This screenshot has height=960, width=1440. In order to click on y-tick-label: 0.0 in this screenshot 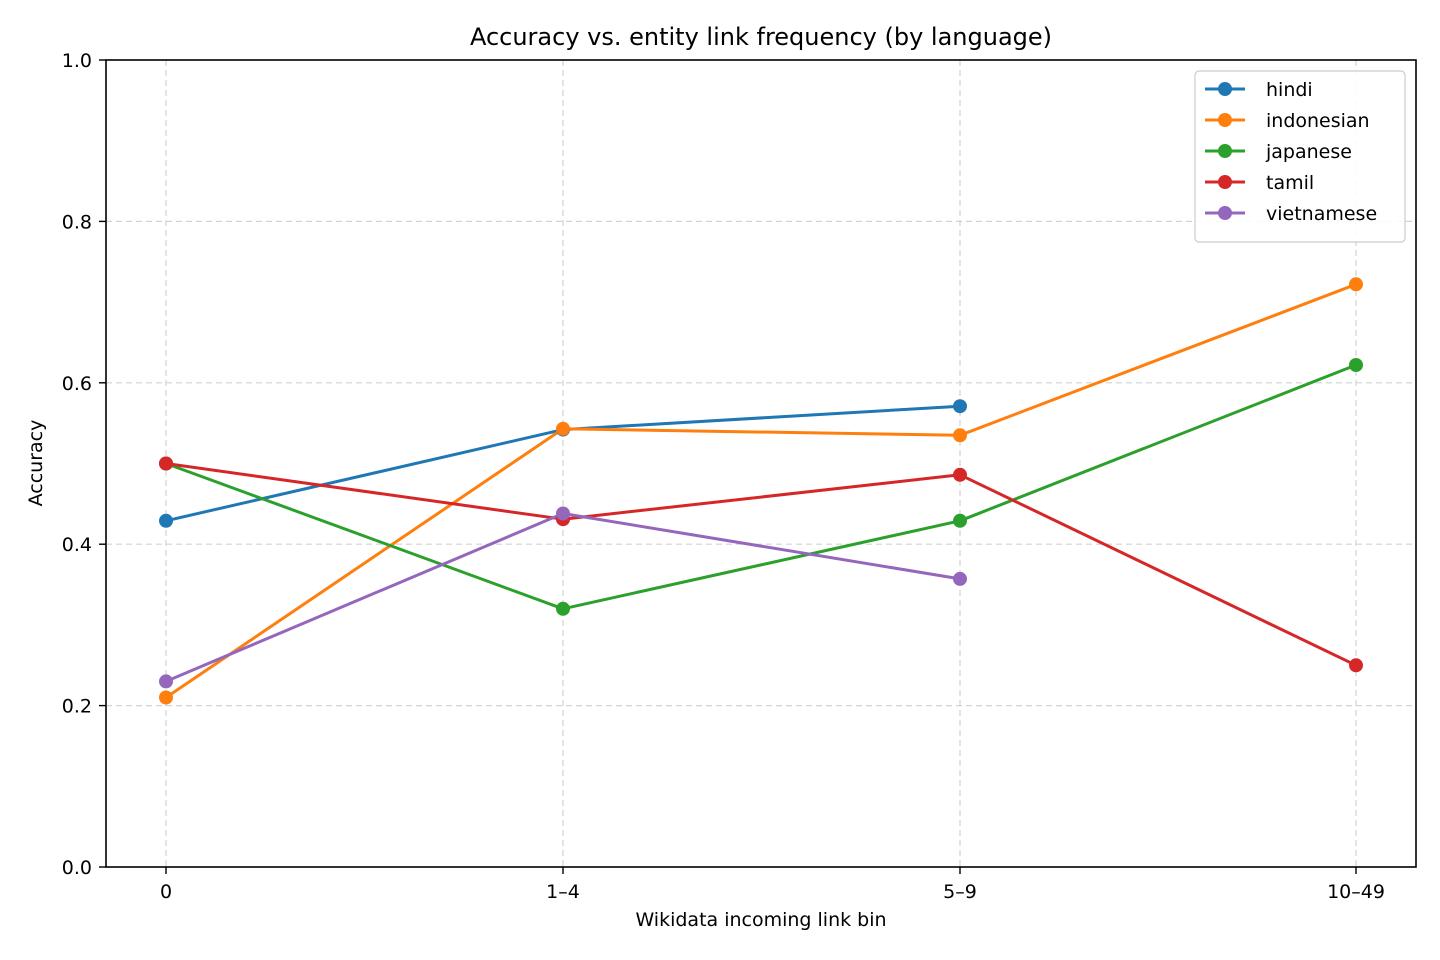, I will do `click(77, 868)`.